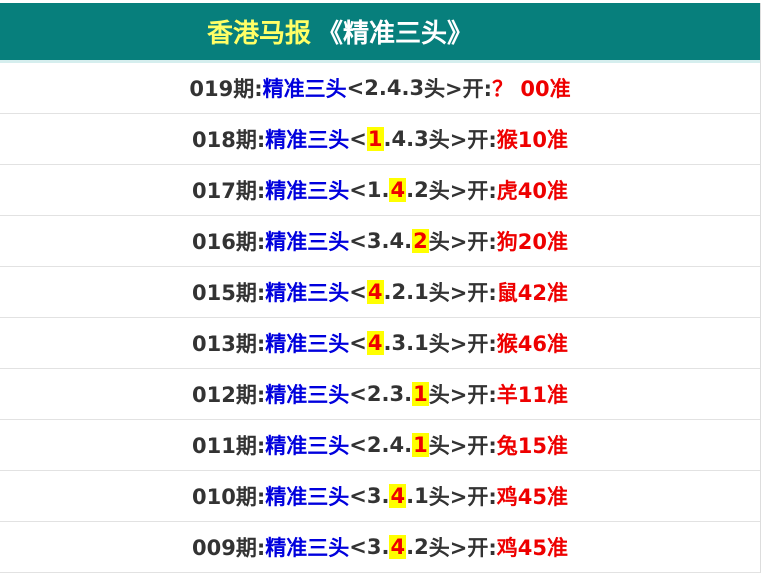 This screenshot has width=762, height=574. I want to click on highlighted-number: 2, so click(420, 241).